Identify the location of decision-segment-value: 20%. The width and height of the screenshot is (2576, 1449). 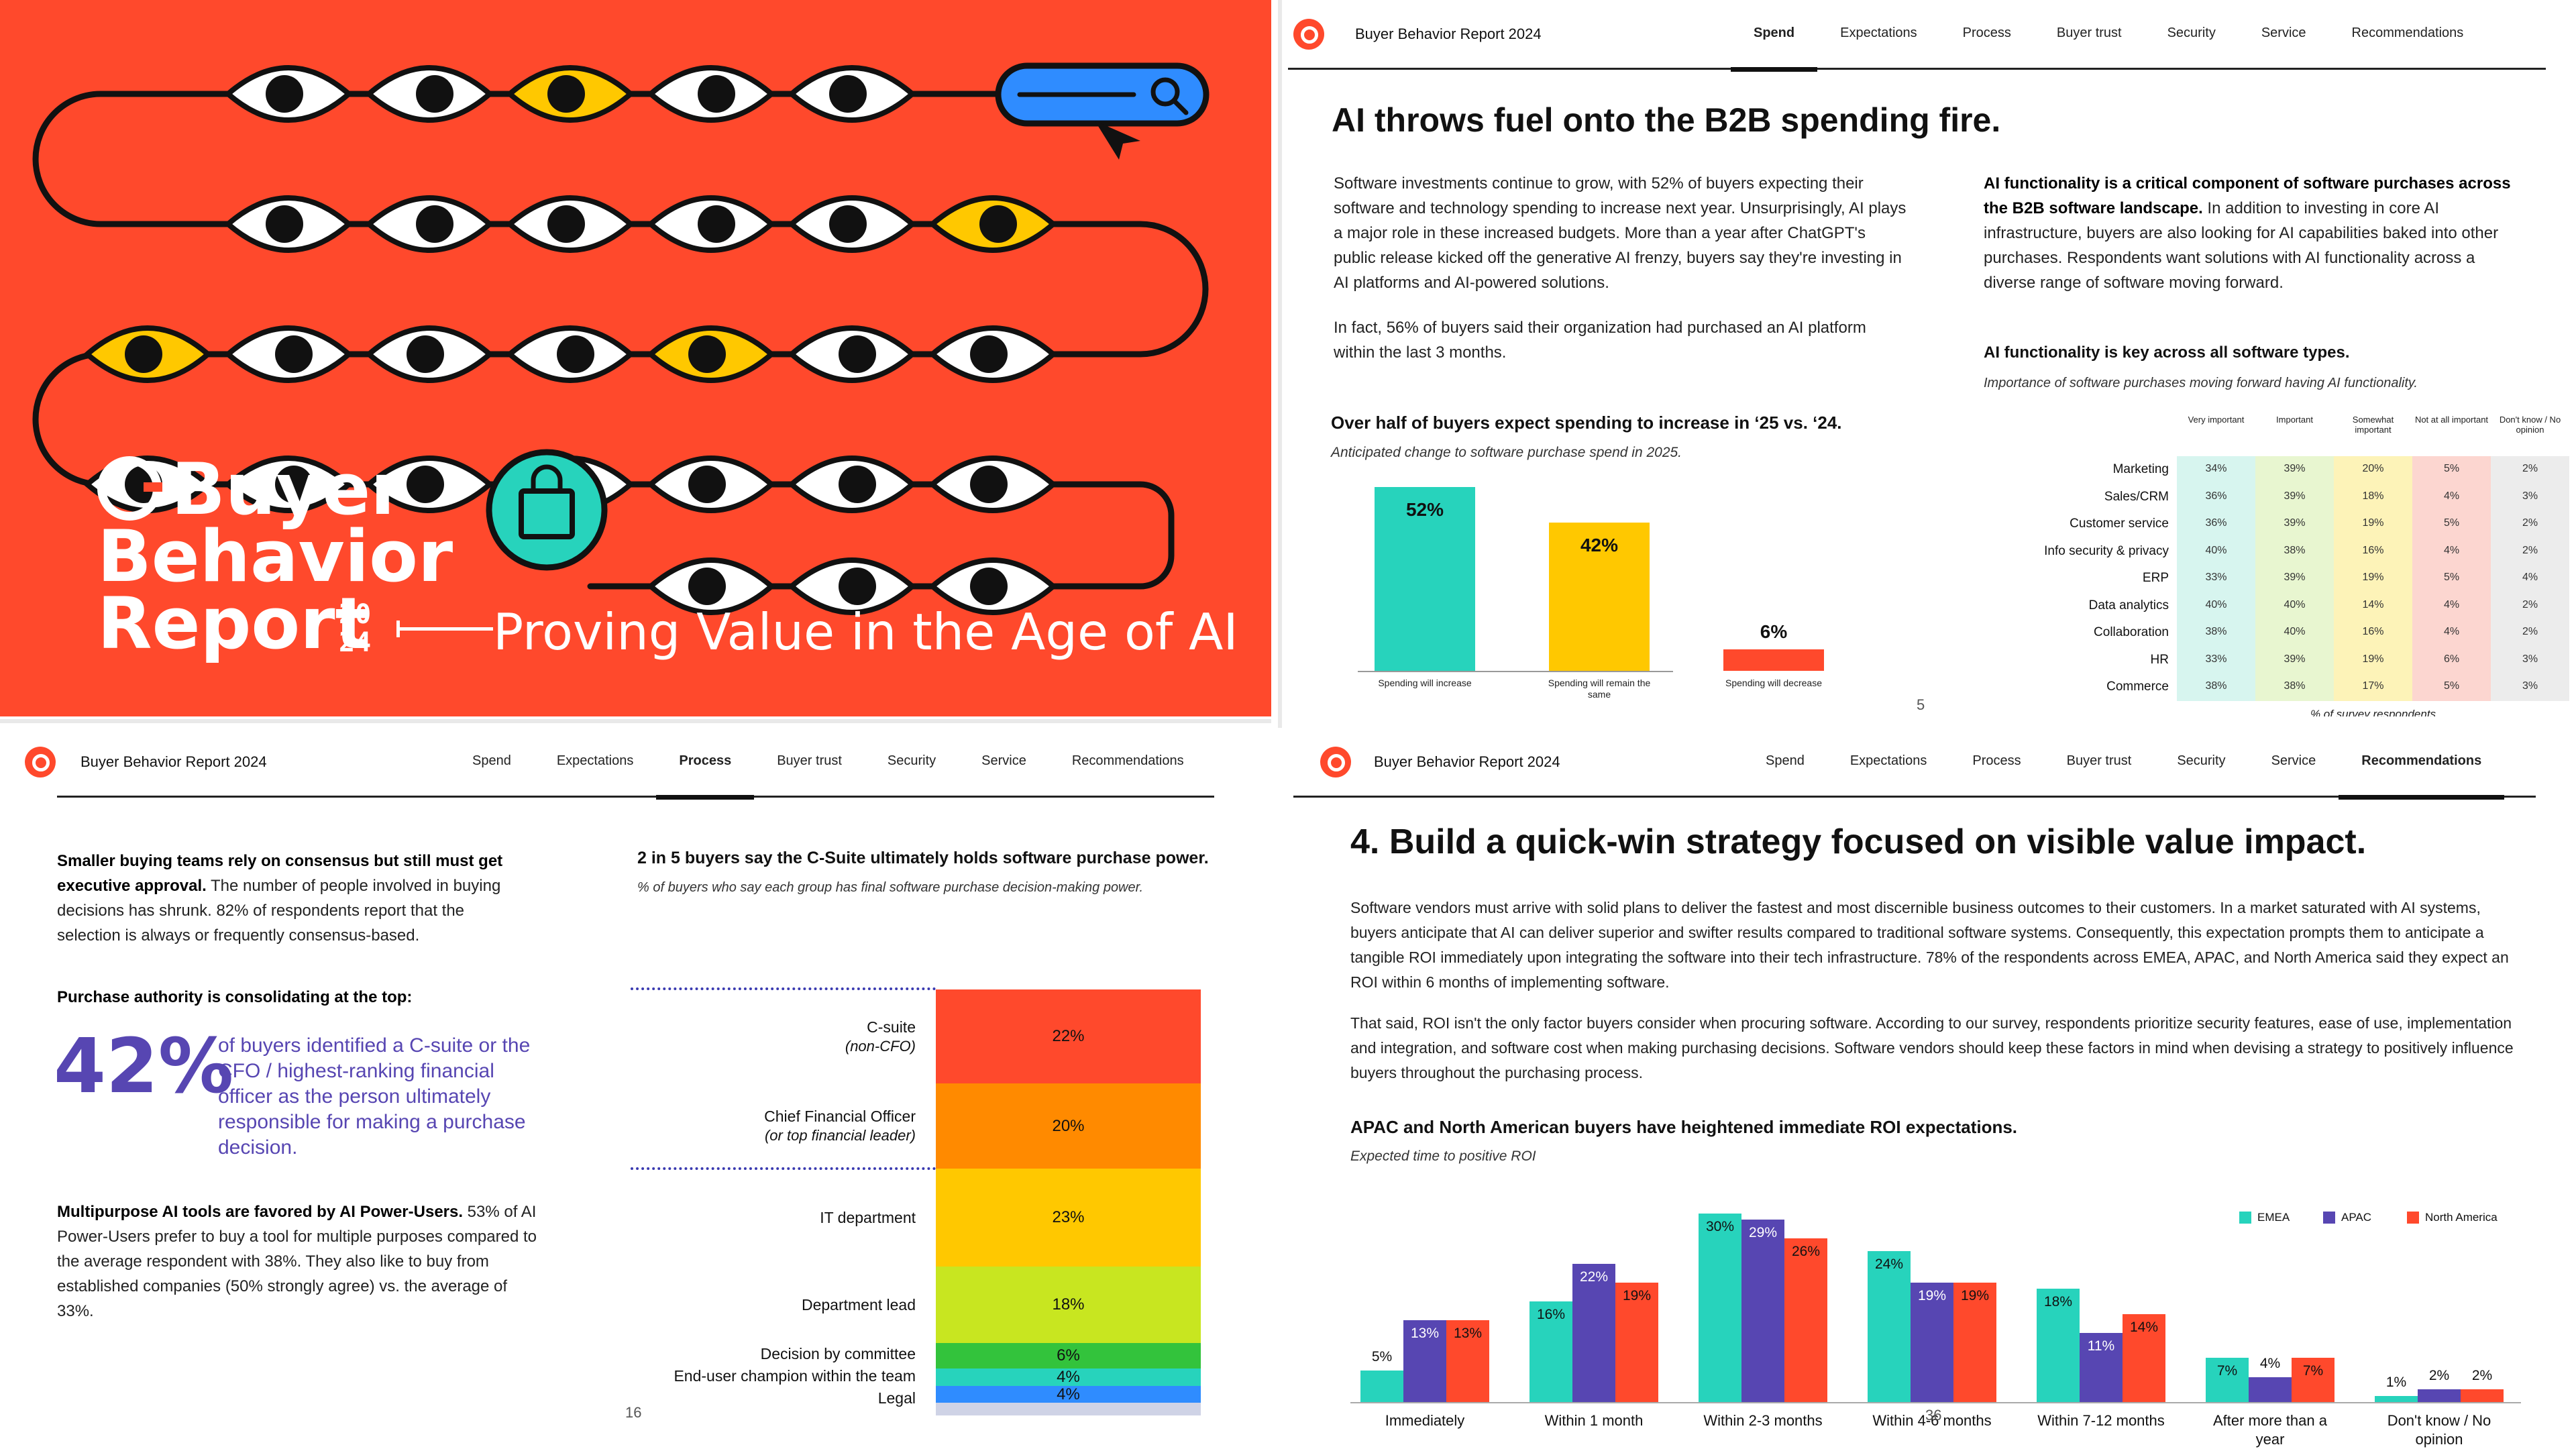
(1068, 1125).